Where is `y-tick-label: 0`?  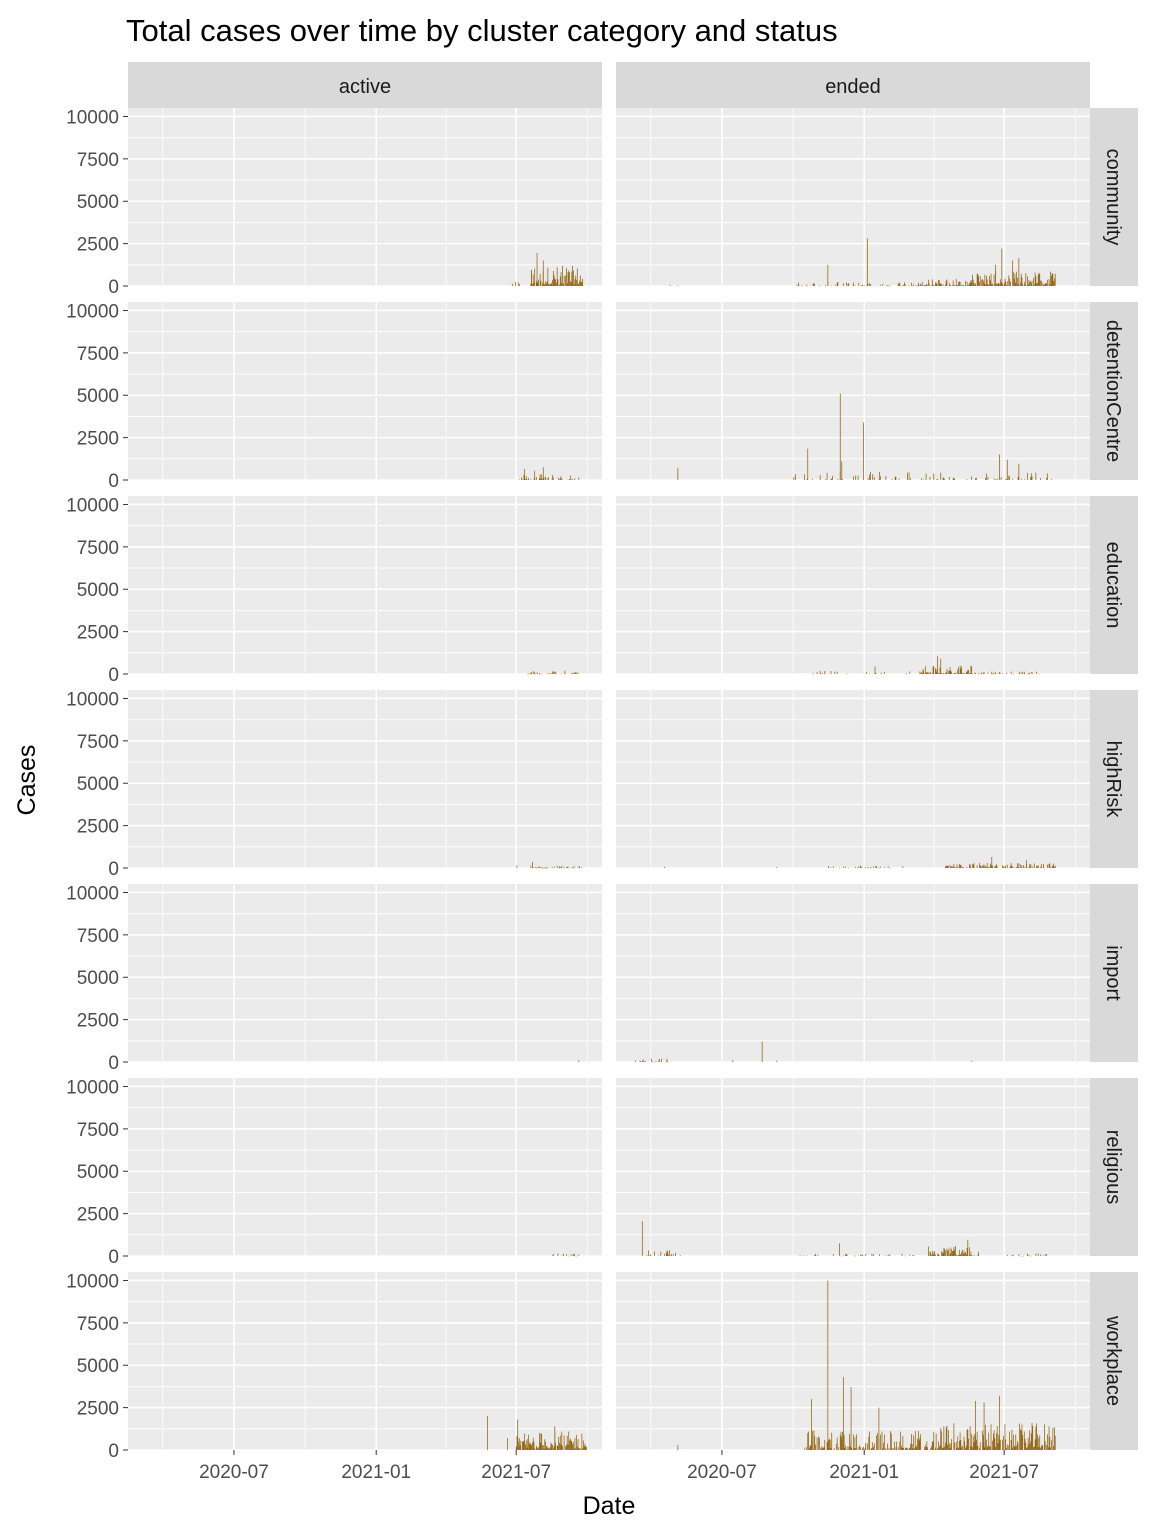
y-tick-label: 0 is located at coordinates (113, 1257).